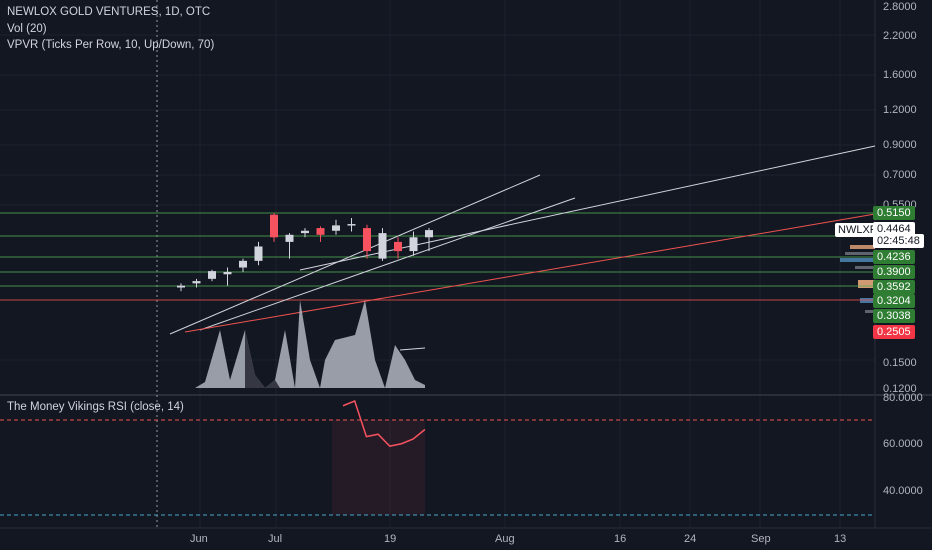  I want to click on price-tag-6: 0.2505, so click(894, 332).